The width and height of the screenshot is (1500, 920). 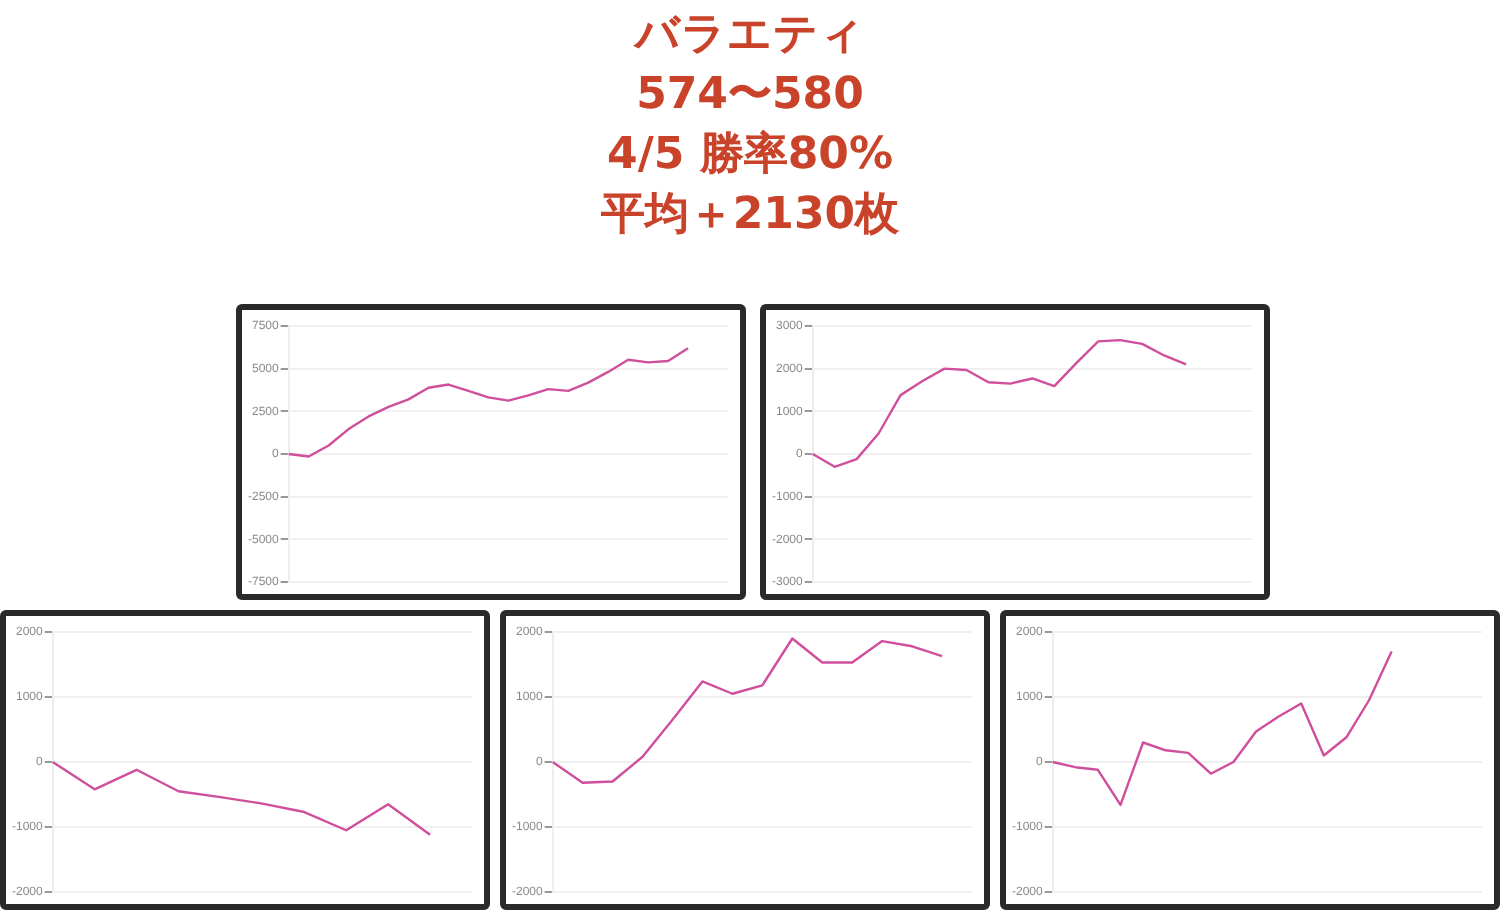 What do you see at coordinates (750, 155) in the screenshot?
I see `text: 4/5 勝率80%` at bounding box center [750, 155].